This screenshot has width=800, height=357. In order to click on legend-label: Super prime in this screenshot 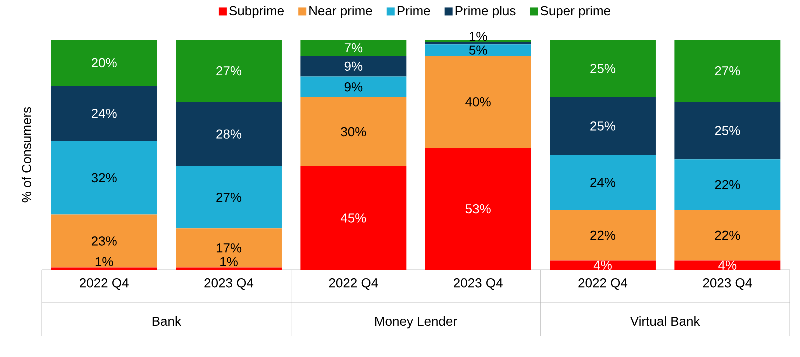, I will do `click(575, 12)`.